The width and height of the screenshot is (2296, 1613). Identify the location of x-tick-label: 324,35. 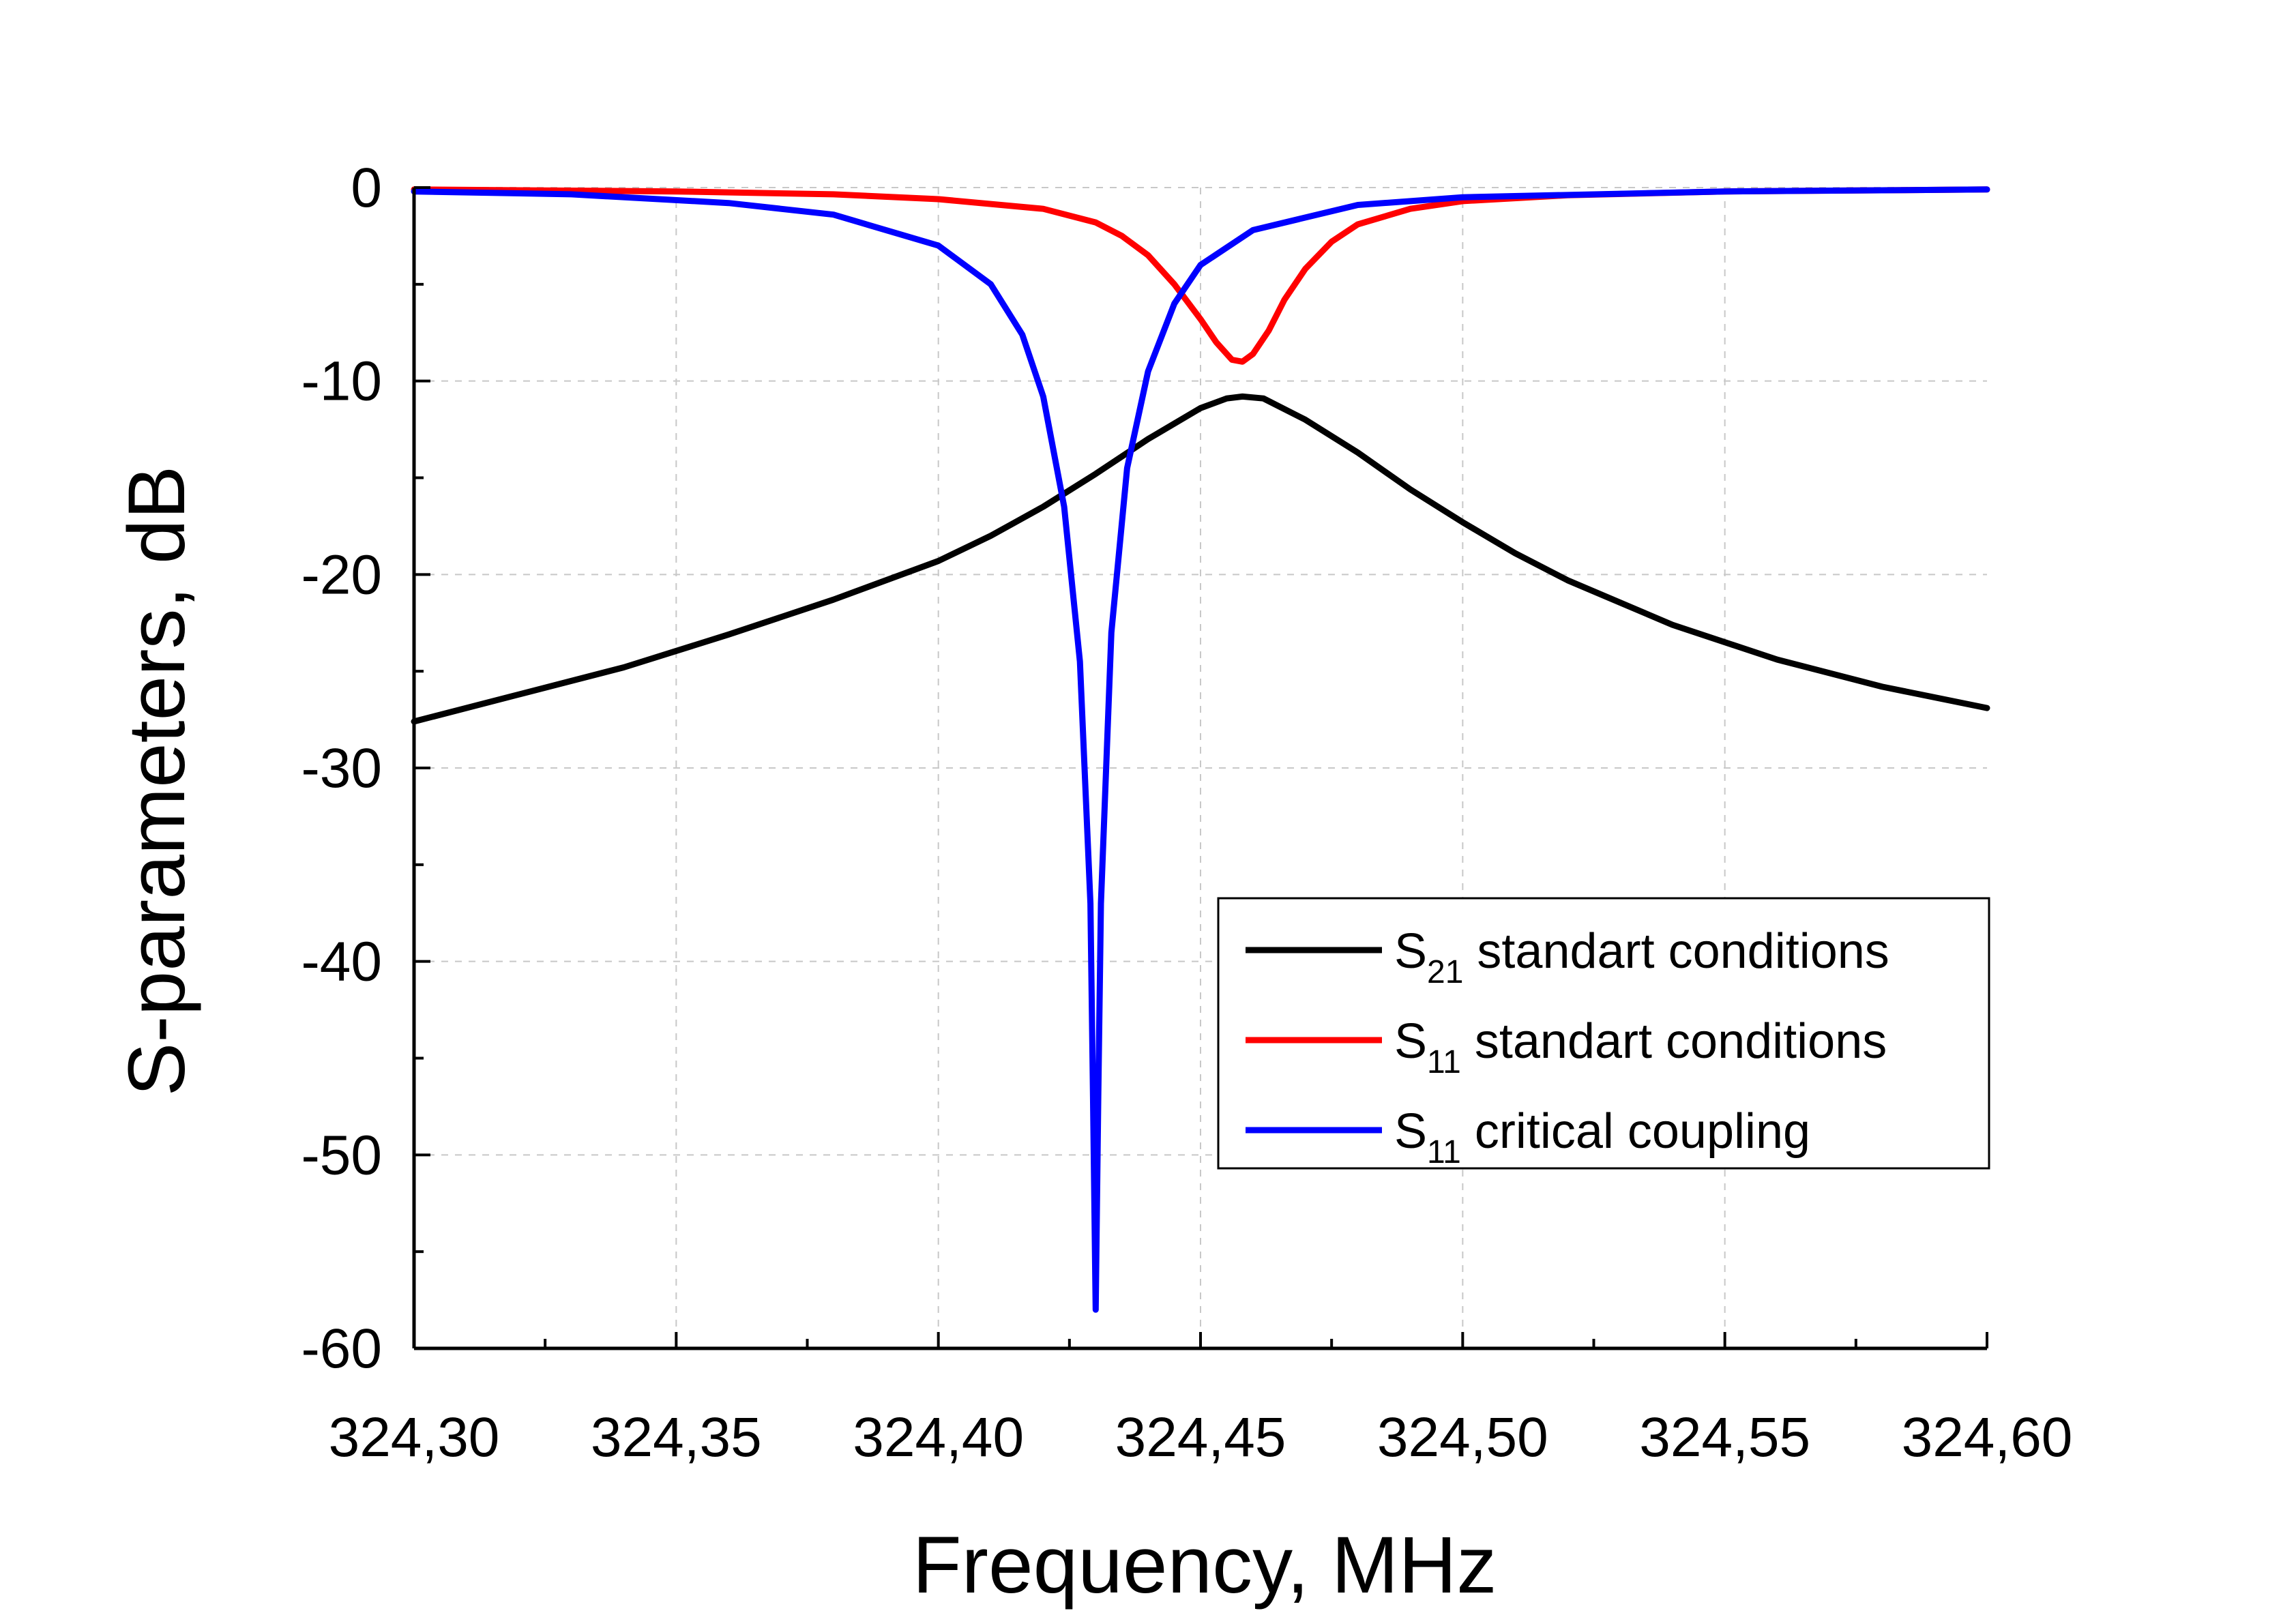
(676, 1437).